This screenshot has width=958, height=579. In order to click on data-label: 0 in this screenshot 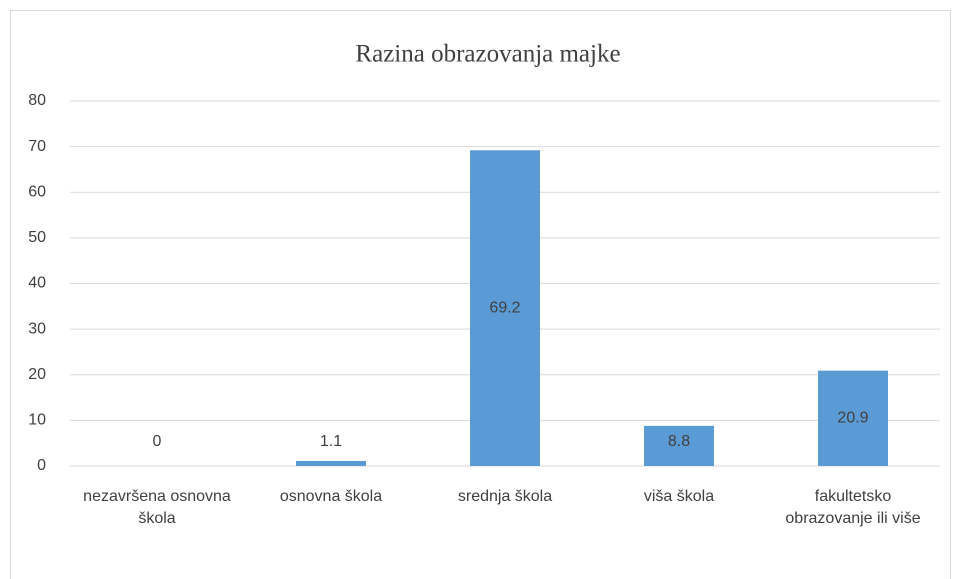, I will do `click(157, 441)`.